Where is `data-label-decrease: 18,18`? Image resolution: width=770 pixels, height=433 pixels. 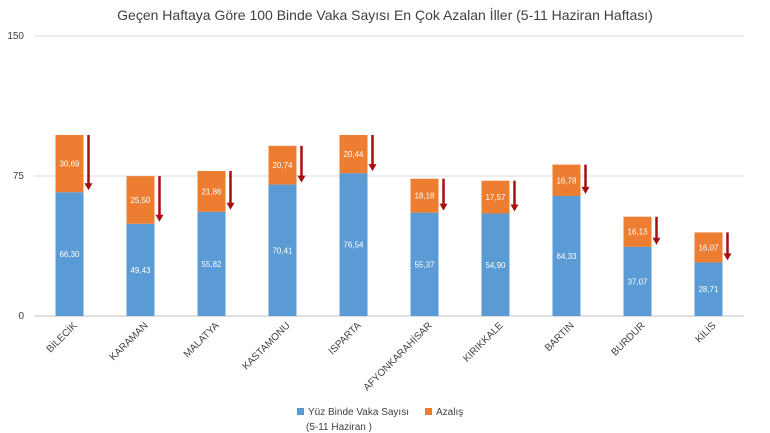 data-label-decrease: 18,18 is located at coordinates (424, 196).